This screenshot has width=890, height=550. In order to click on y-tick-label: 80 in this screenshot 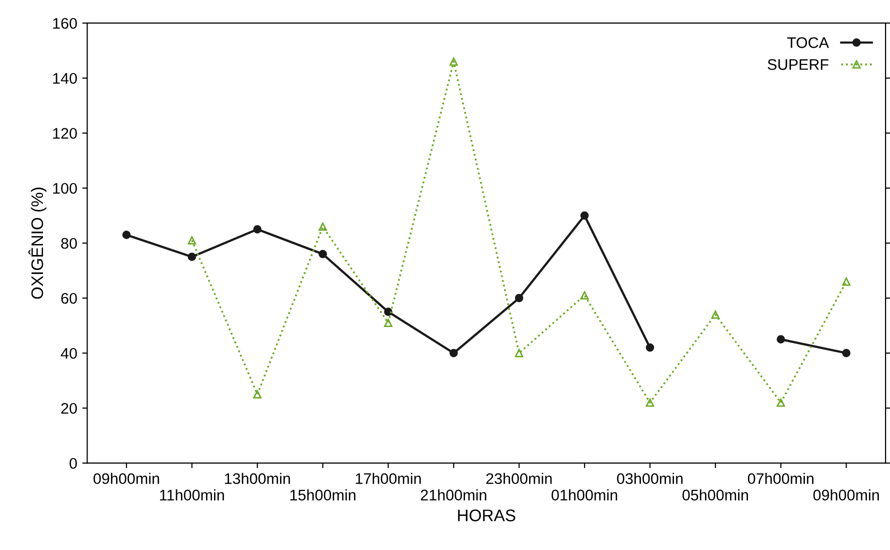, I will do `click(69, 243)`.